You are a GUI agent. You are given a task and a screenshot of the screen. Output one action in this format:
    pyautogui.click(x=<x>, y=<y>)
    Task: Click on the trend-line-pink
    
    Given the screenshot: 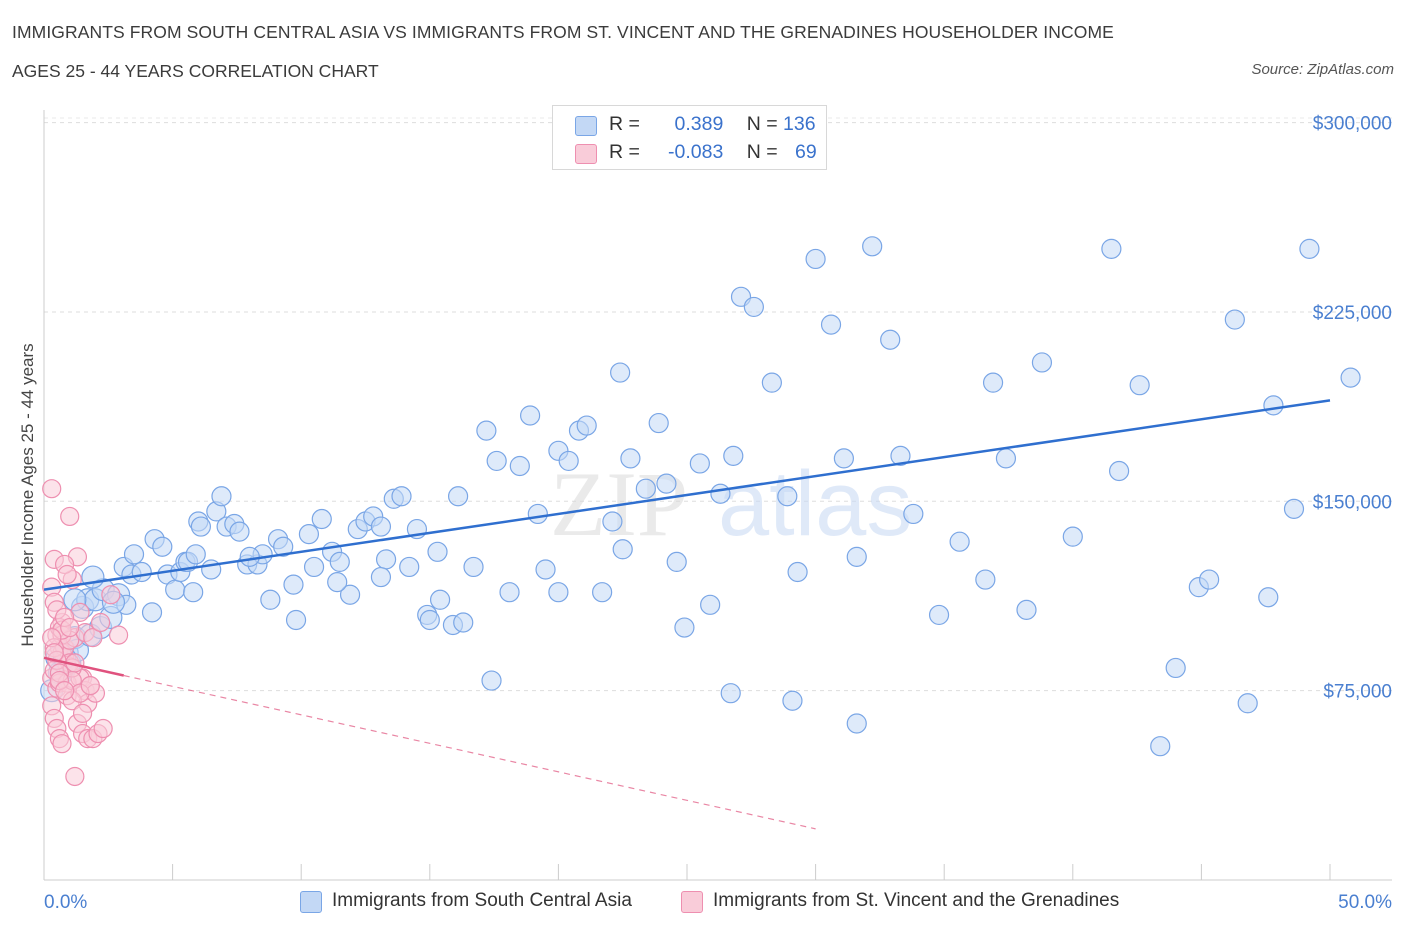 What is the action you would take?
    pyautogui.click(x=84, y=666)
    